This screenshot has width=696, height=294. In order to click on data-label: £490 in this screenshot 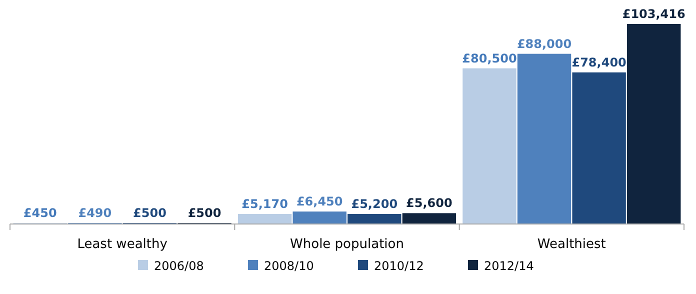, I will do `click(95, 213)`.